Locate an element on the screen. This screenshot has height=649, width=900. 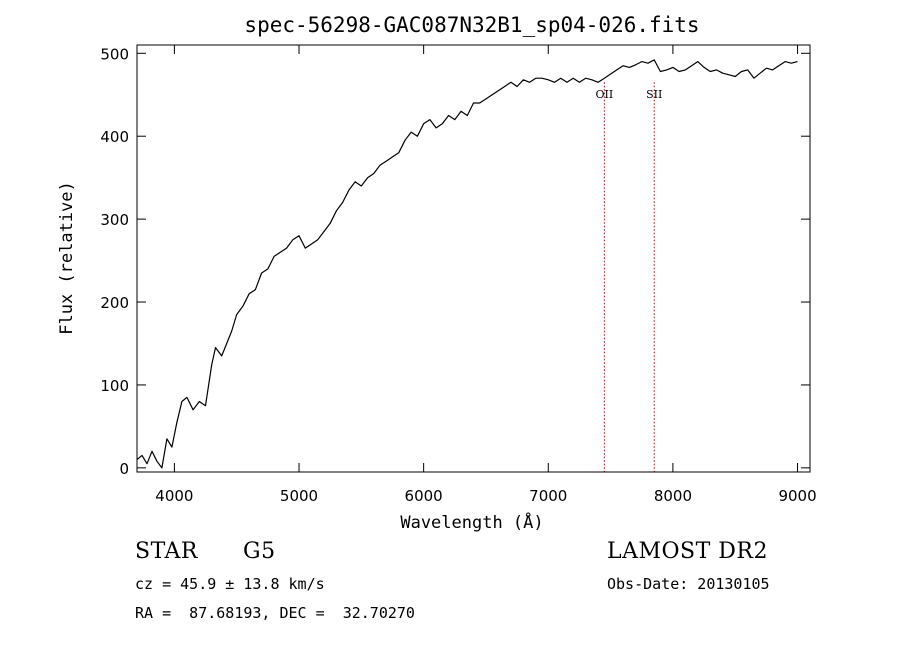
y-tick-label: 500 is located at coordinates (114, 54).